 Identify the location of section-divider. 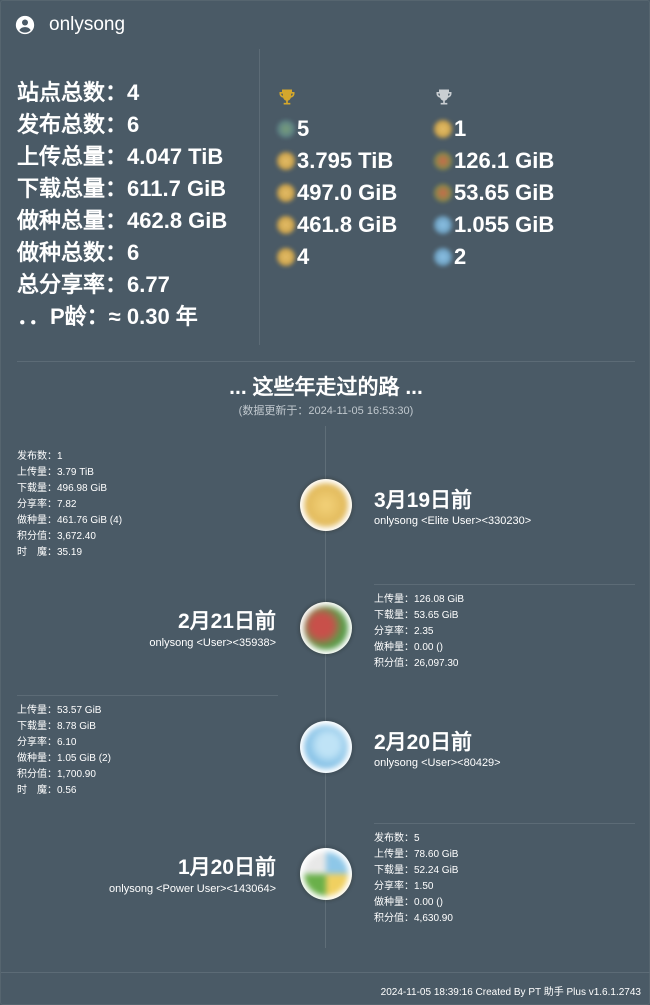
(326, 361).